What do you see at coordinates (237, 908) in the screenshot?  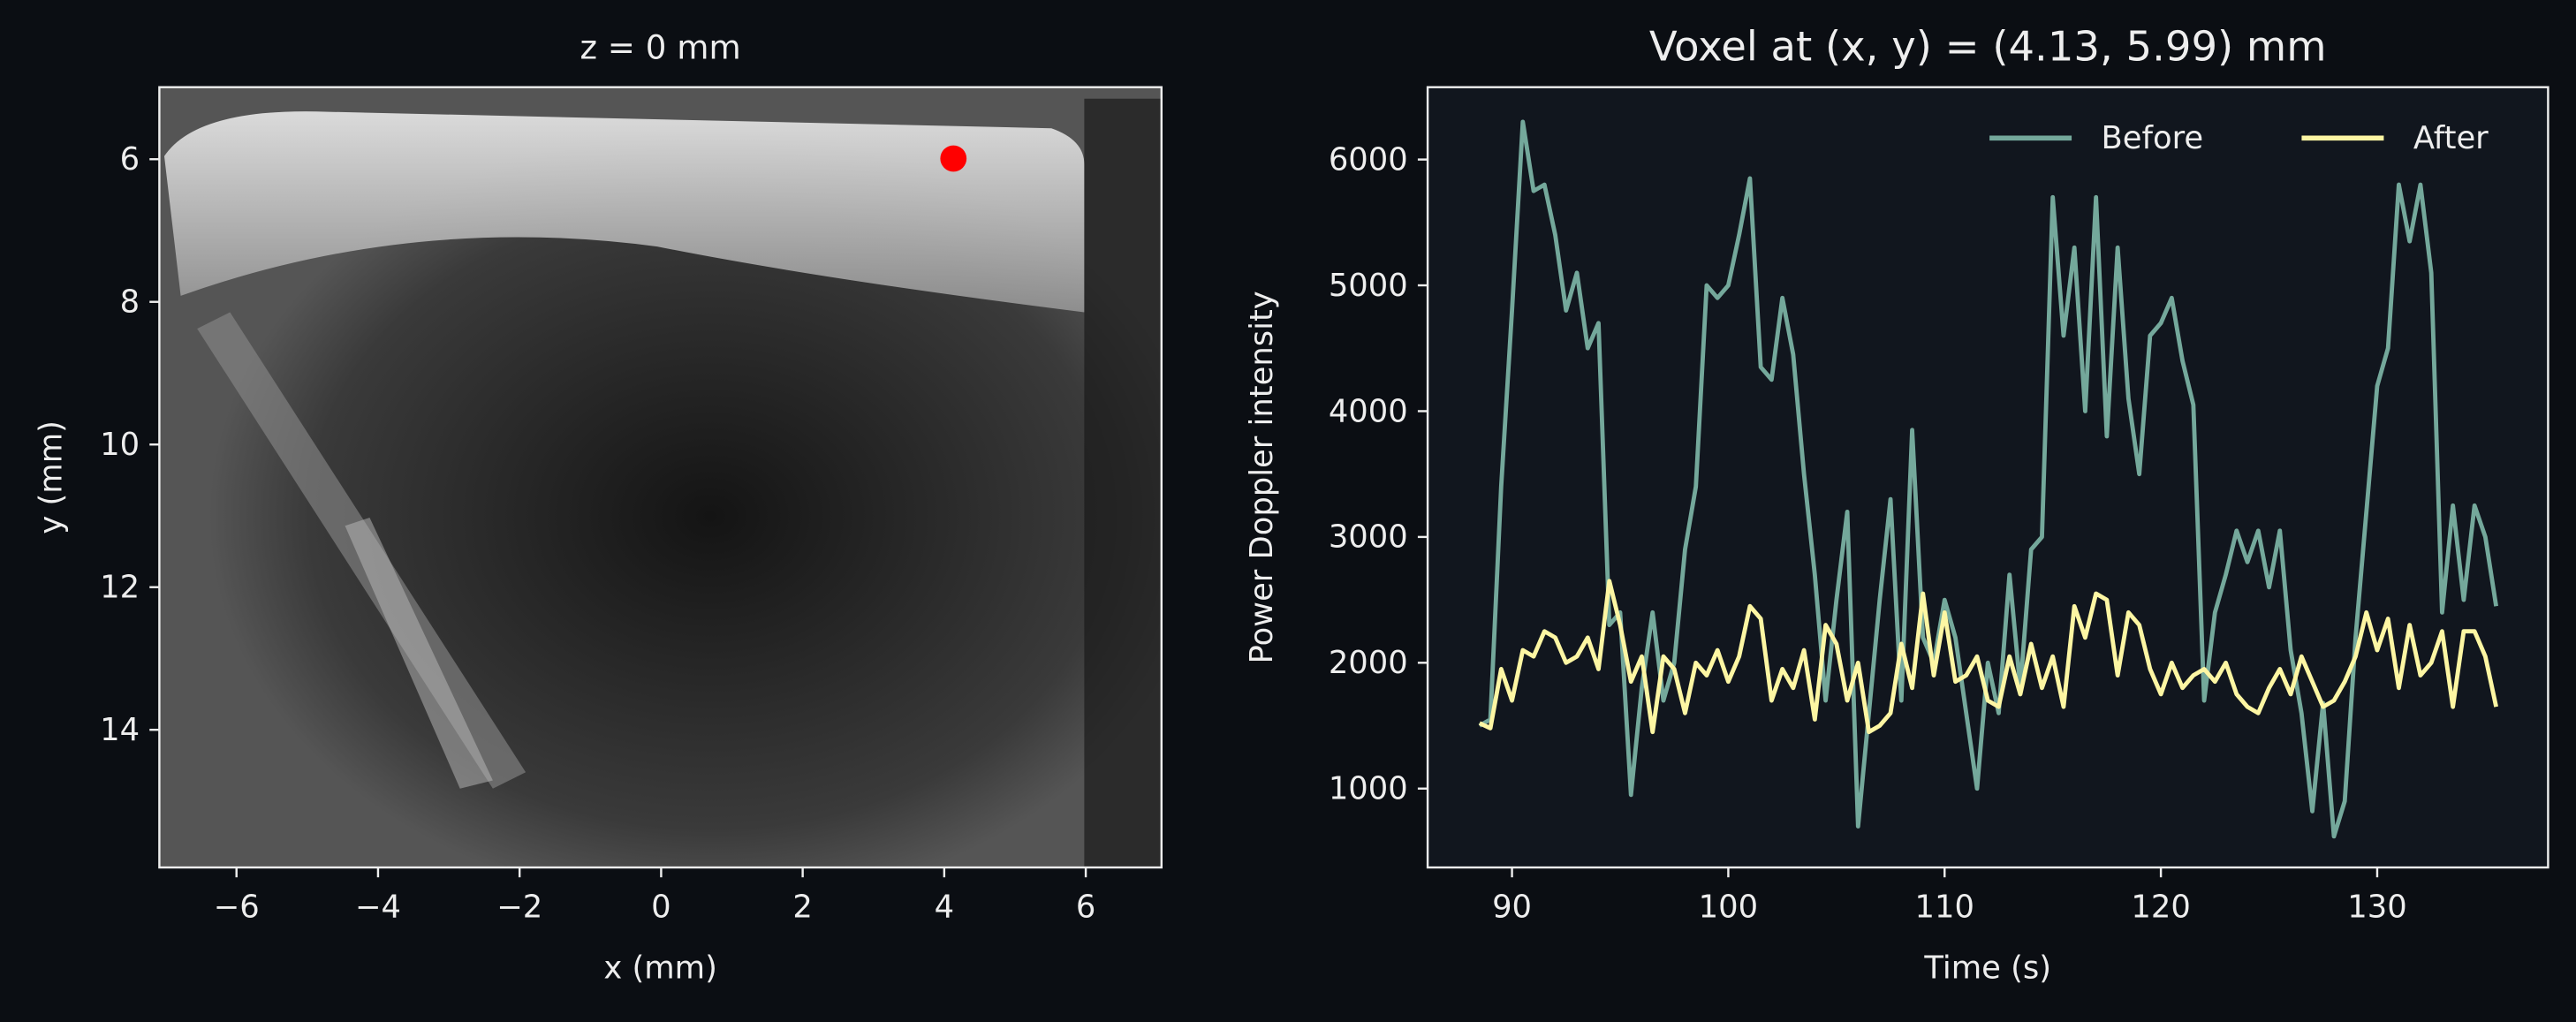 I see `x-tick-label: −6` at bounding box center [237, 908].